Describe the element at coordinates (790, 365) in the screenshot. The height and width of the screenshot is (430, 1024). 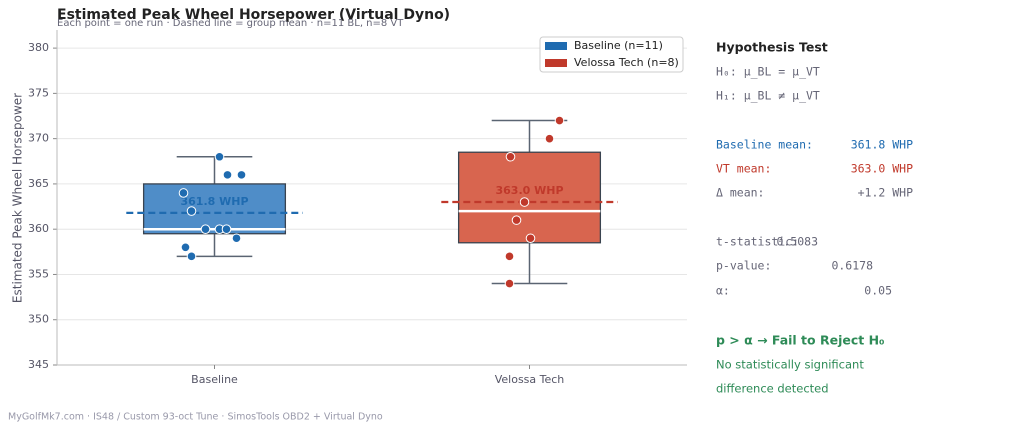
I see `note: No statistically significant` at that location.